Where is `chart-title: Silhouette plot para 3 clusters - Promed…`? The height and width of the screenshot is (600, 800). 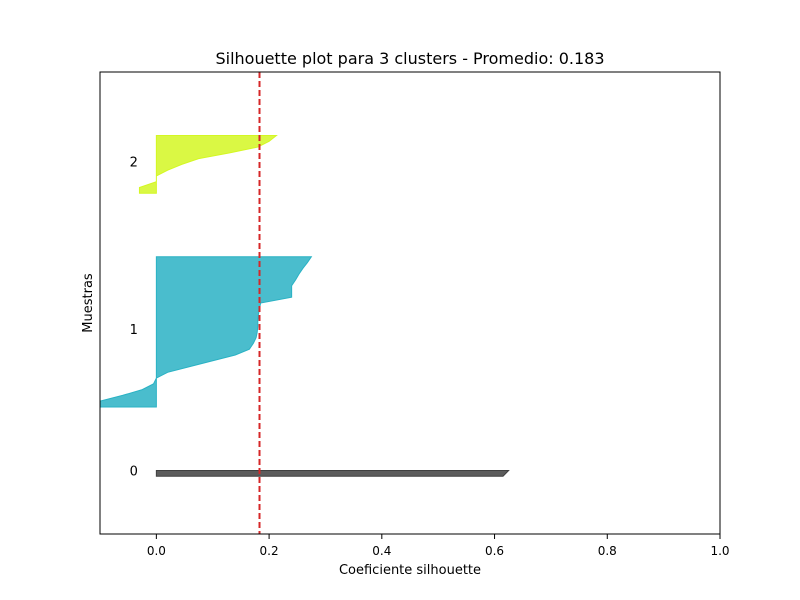 chart-title: Silhouette plot para 3 clusters - Promed… is located at coordinates (409, 58).